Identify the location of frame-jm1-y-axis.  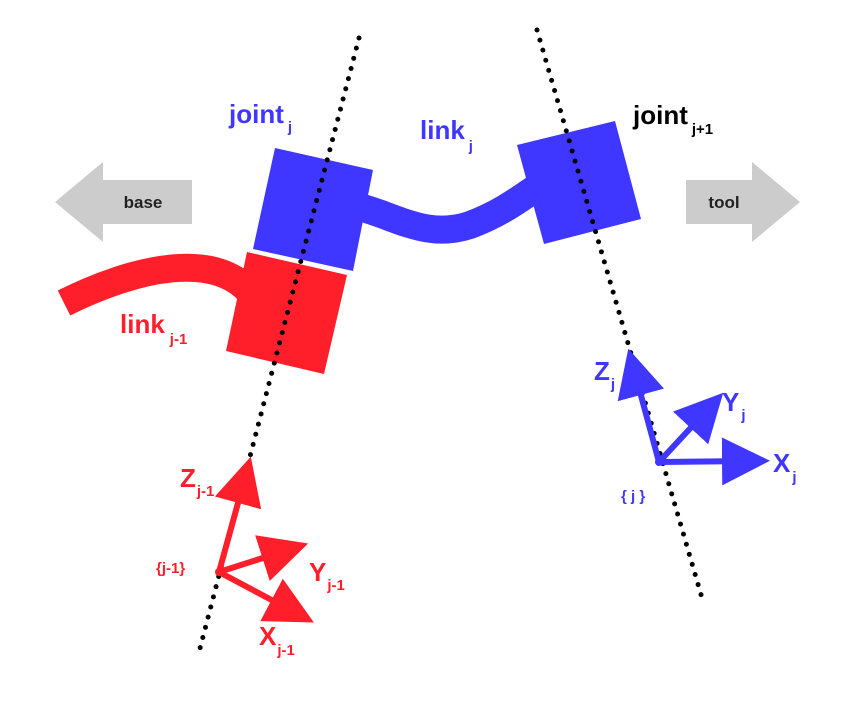
(263, 558).